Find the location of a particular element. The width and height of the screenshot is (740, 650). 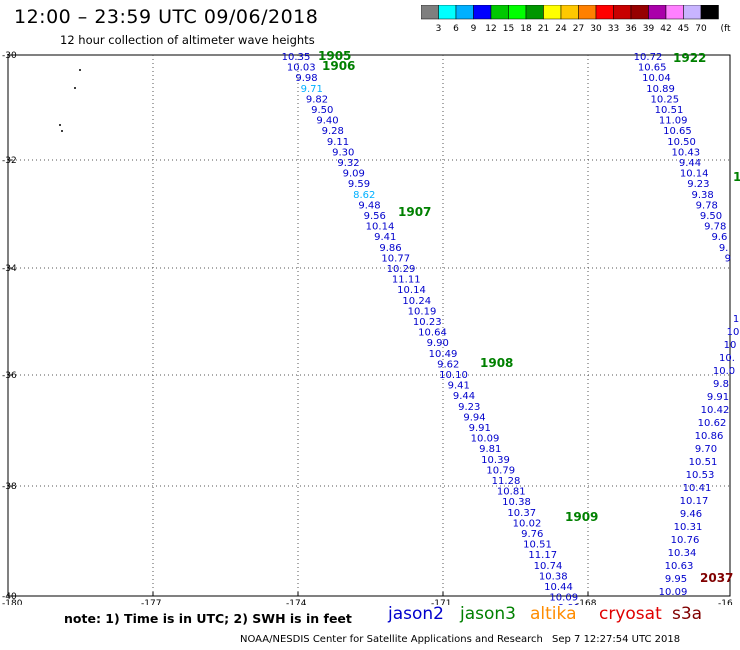

wave-height-value: 10.77 is located at coordinates (395, 258).